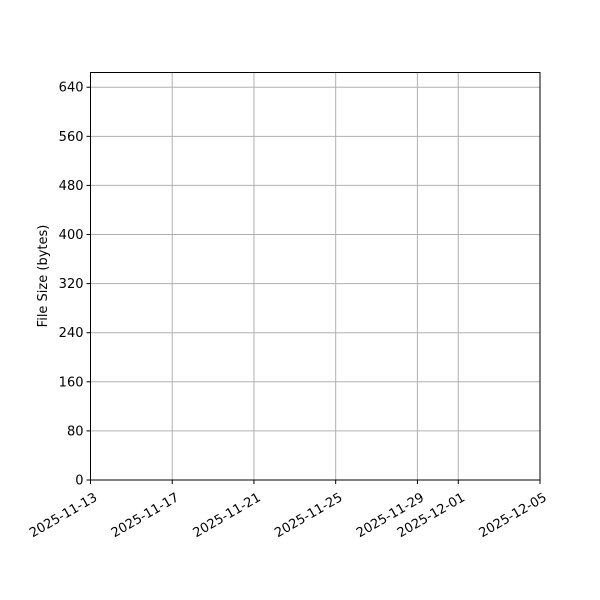 This screenshot has width=600, height=600. What do you see at coordinates (227, 515) in the screenshot?
I see `x-tick-label: 2025-11-21` at bounding box center [227, 515].